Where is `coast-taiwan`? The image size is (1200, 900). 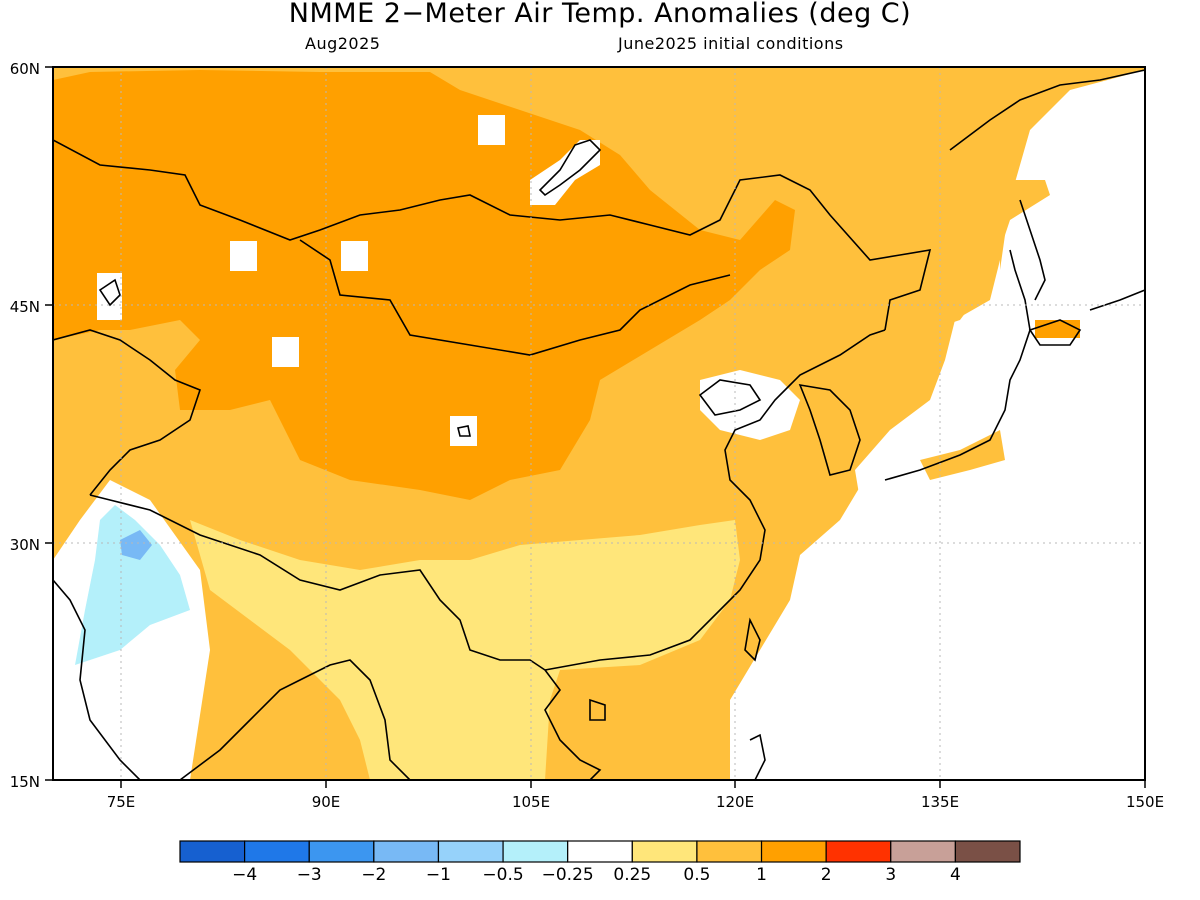
coast-taiwan is located at coordinates (752, 639).